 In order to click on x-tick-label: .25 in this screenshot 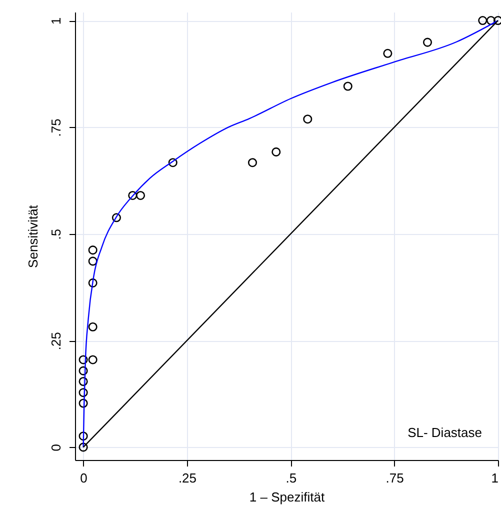, I will do `click(187, 478)`.